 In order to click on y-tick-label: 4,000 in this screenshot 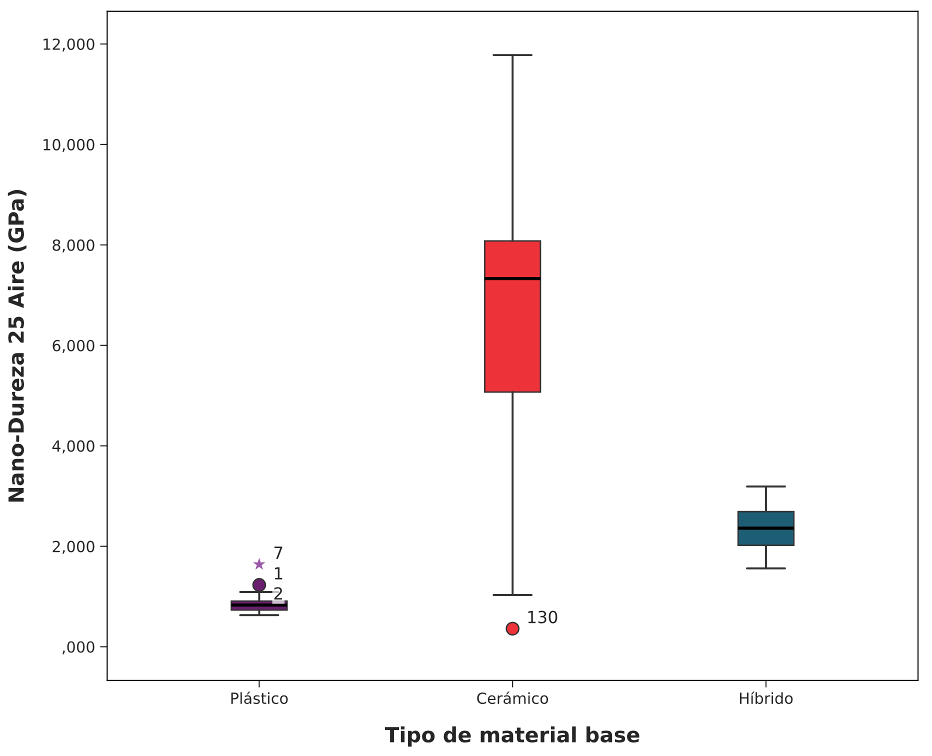, I will do `click(73, 447)`.